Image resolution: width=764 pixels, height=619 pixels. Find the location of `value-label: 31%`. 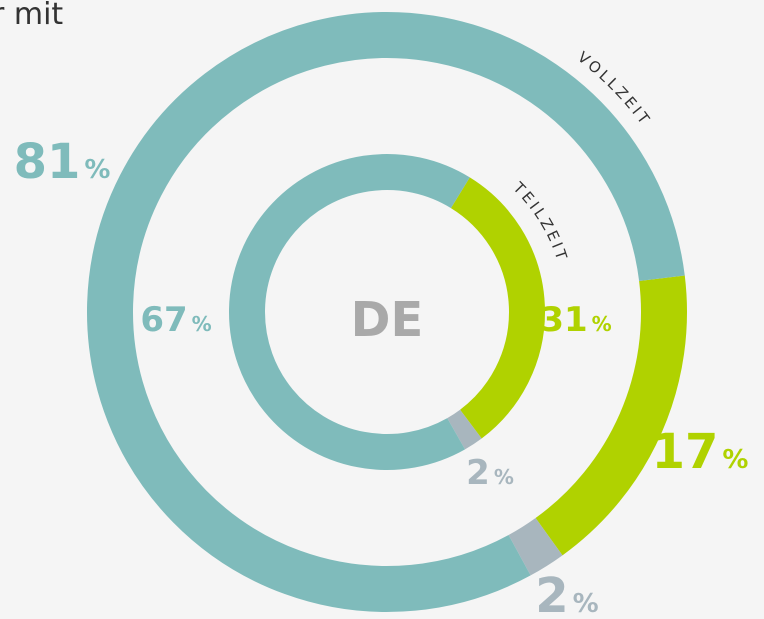

value-label: 31% is located at coordinates (575, 320).